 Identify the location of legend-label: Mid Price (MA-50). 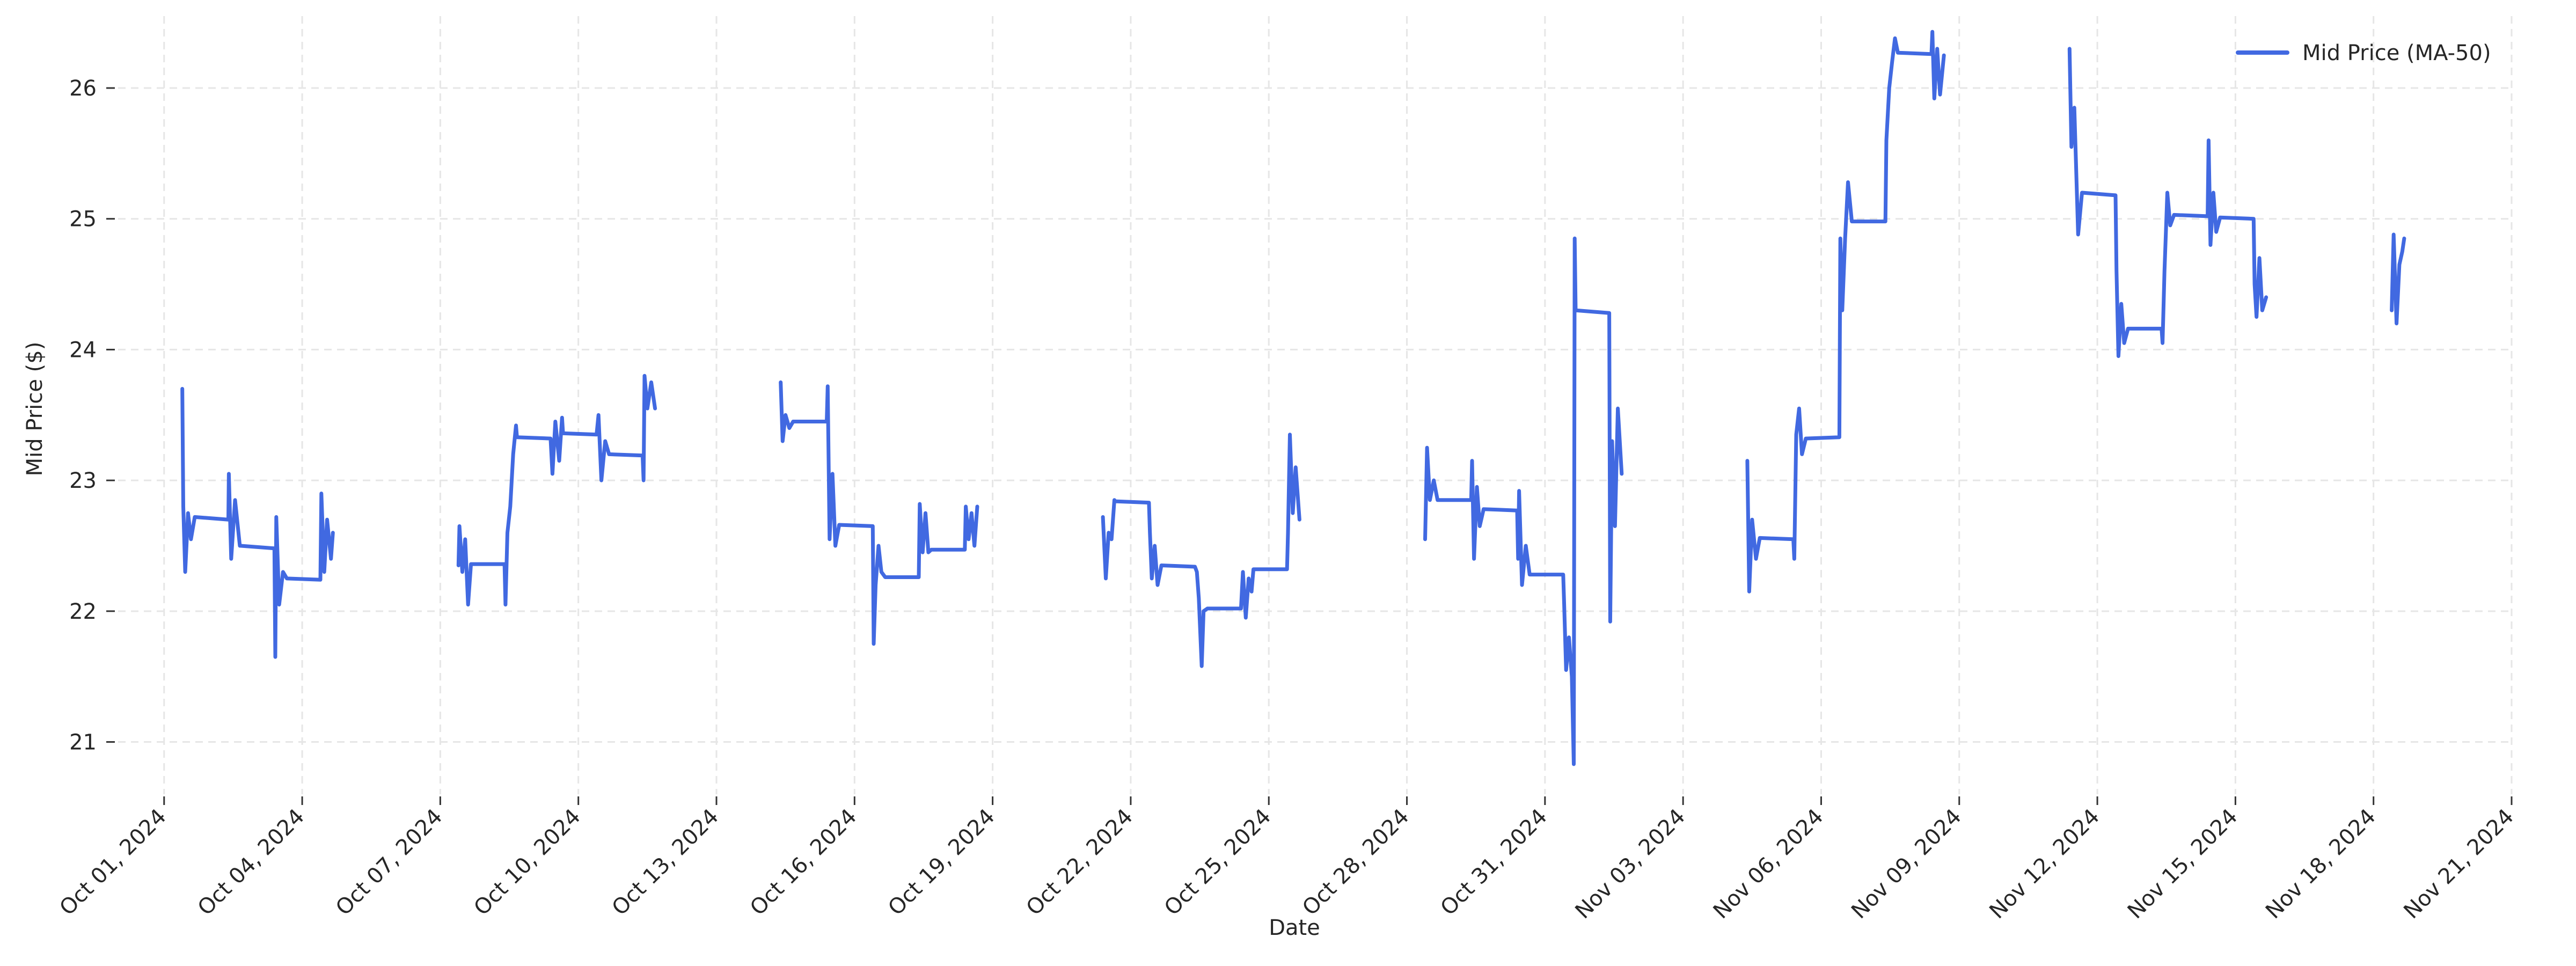
(2396, 53).